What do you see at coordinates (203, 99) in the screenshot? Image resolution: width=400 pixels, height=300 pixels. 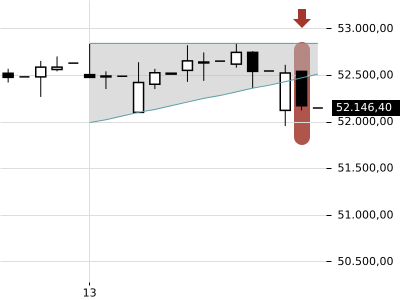 I see `line-series` at bounding box center [203, 99].